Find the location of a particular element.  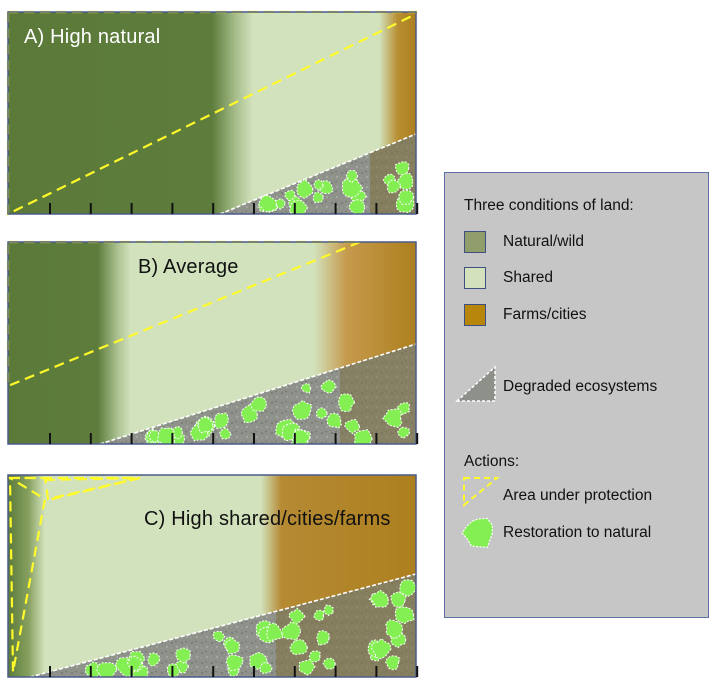

restoration-patch-icon is located at coordinates (477, 533).